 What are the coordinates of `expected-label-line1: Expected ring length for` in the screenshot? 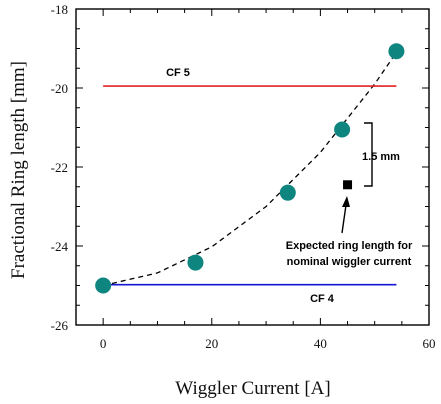 It's located at (349, 246).